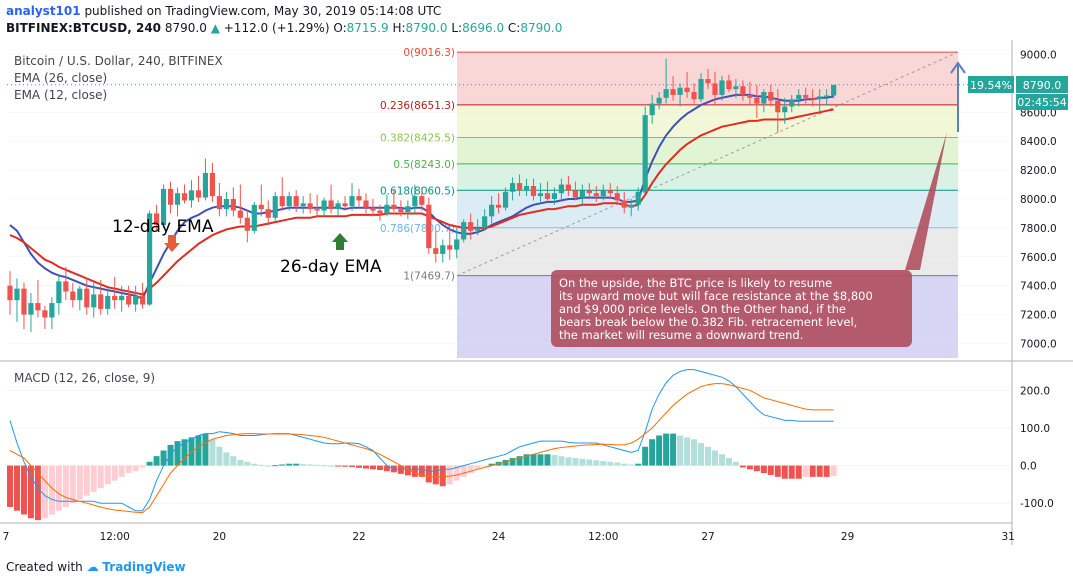  I want to click on symbol-name: BITFINEX:BTCUSD, 240, so click(84, 28).